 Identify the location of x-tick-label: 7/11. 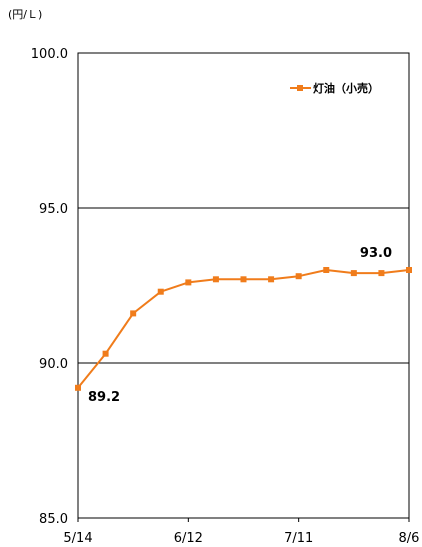
(298, 538).